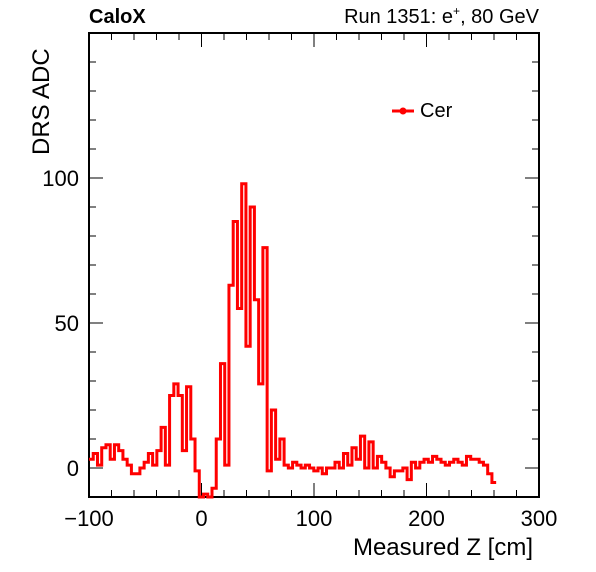 This screenshot has width=596, height=572. I want to click on x-tick-label: 200, so click(426, 518).